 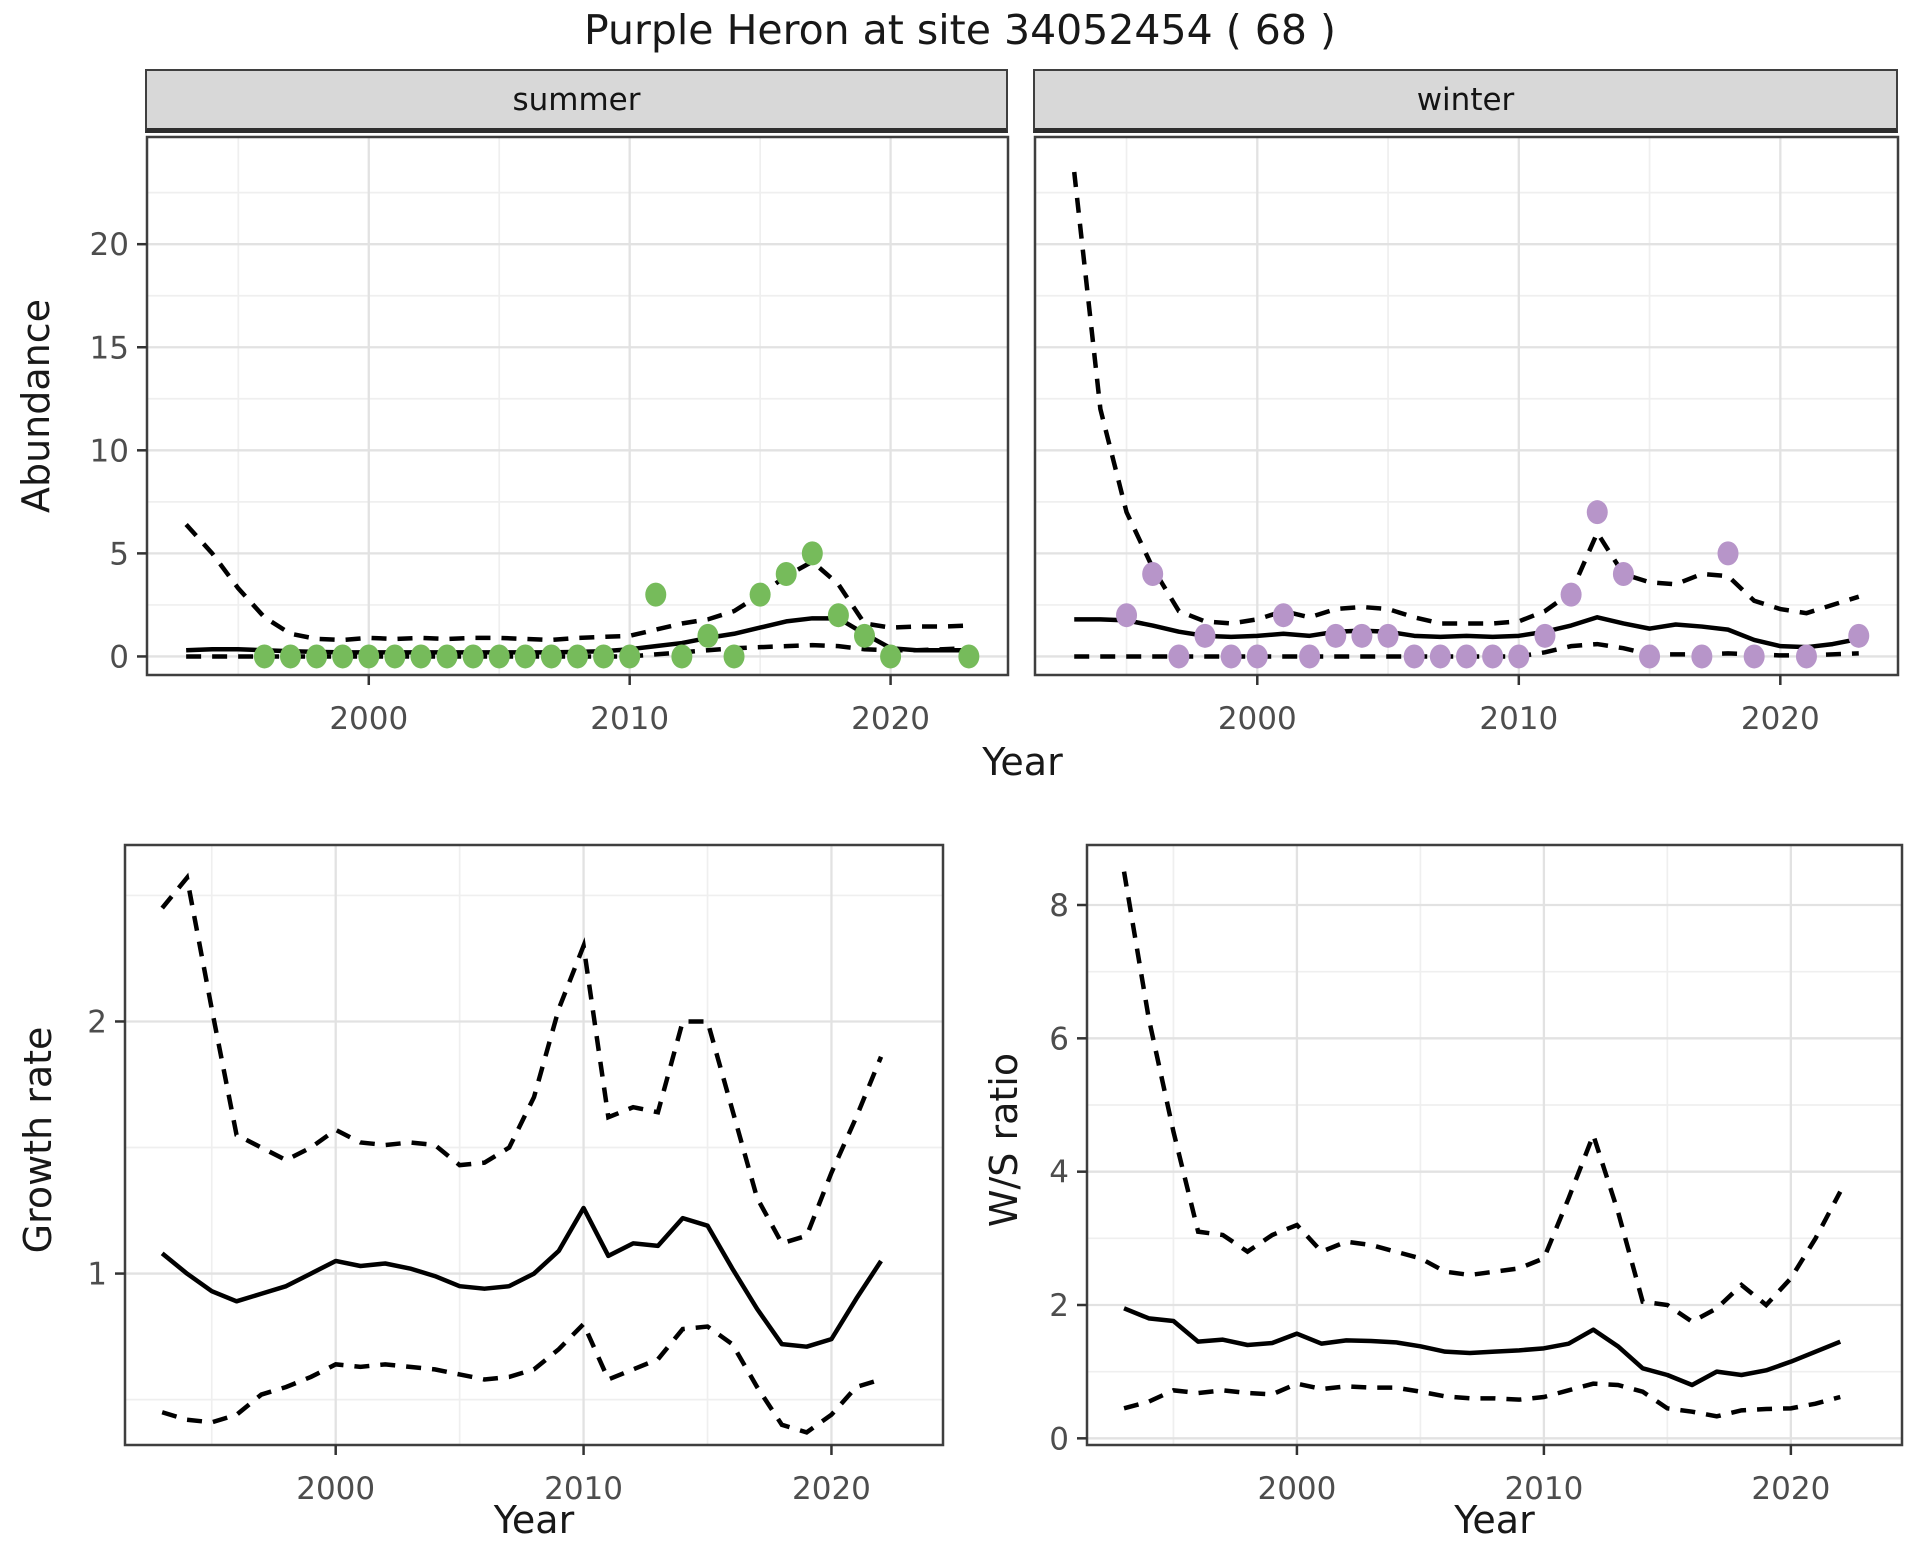 What do you see at coordinates (119, 554) in the screenshot?
I see `y-tick-label: 5` at bounding box center [119, 554].